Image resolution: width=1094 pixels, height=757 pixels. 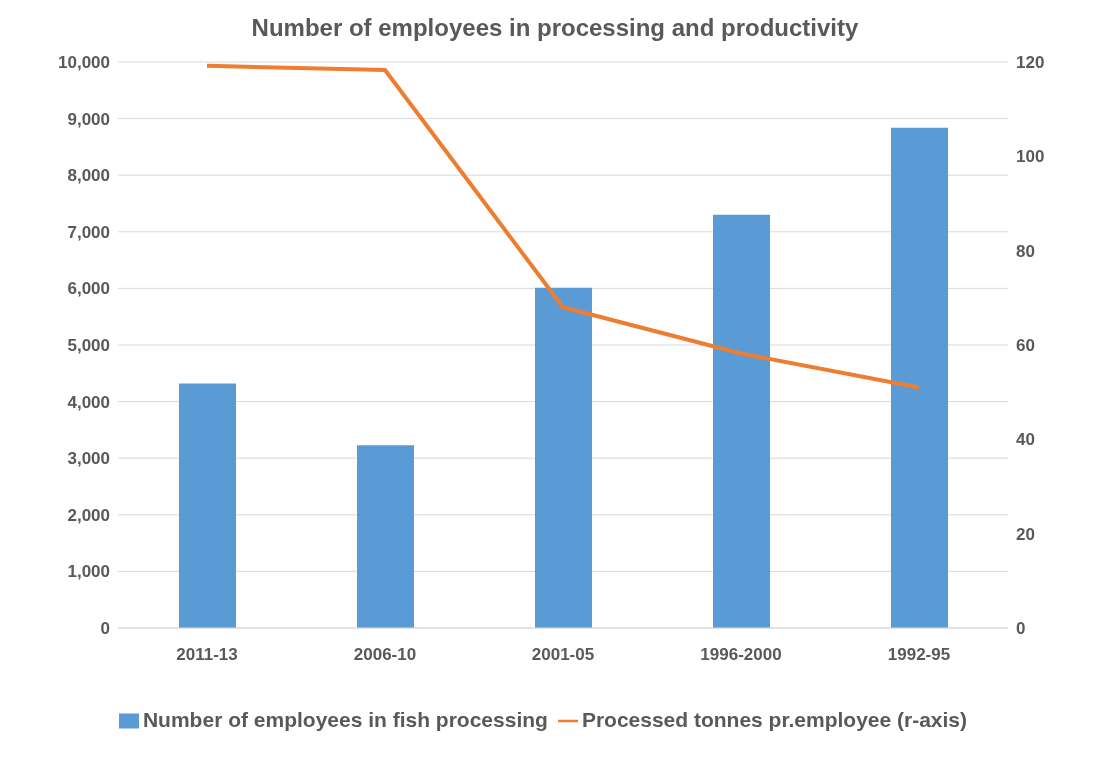 I want to click on chart-title: Number of employees in processing and productivity, so click(x=555, y=27).